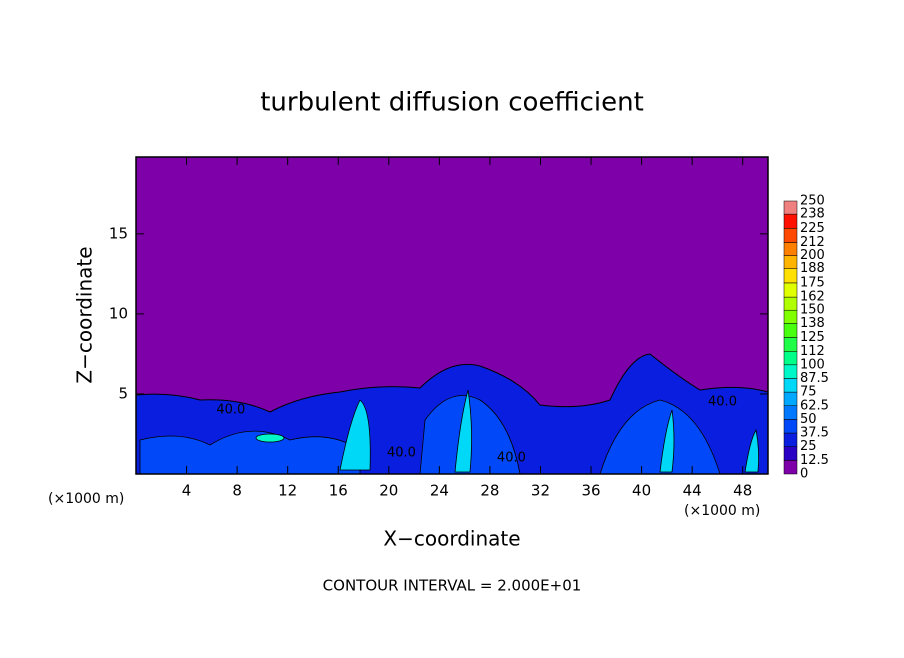 This screenshot has width=904, height=658. Describe the element at coordinates (452, 103) in the screenshot. I see `chart-title: turbulent diffusion coefficient` at that location.